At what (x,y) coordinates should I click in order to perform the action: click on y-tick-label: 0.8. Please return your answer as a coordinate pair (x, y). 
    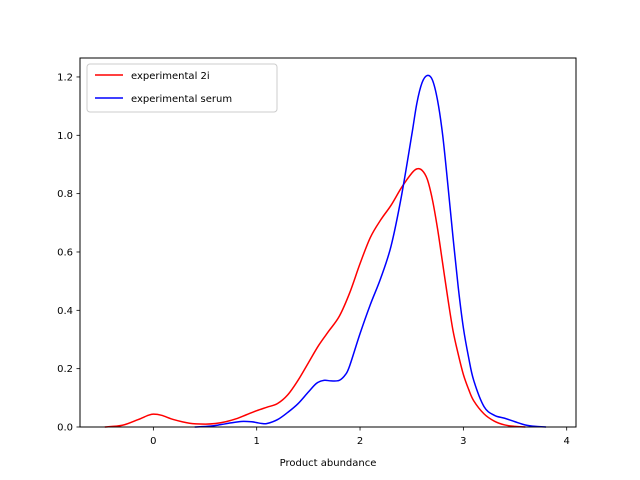
    Looking at the image, I should click on (65, 194).